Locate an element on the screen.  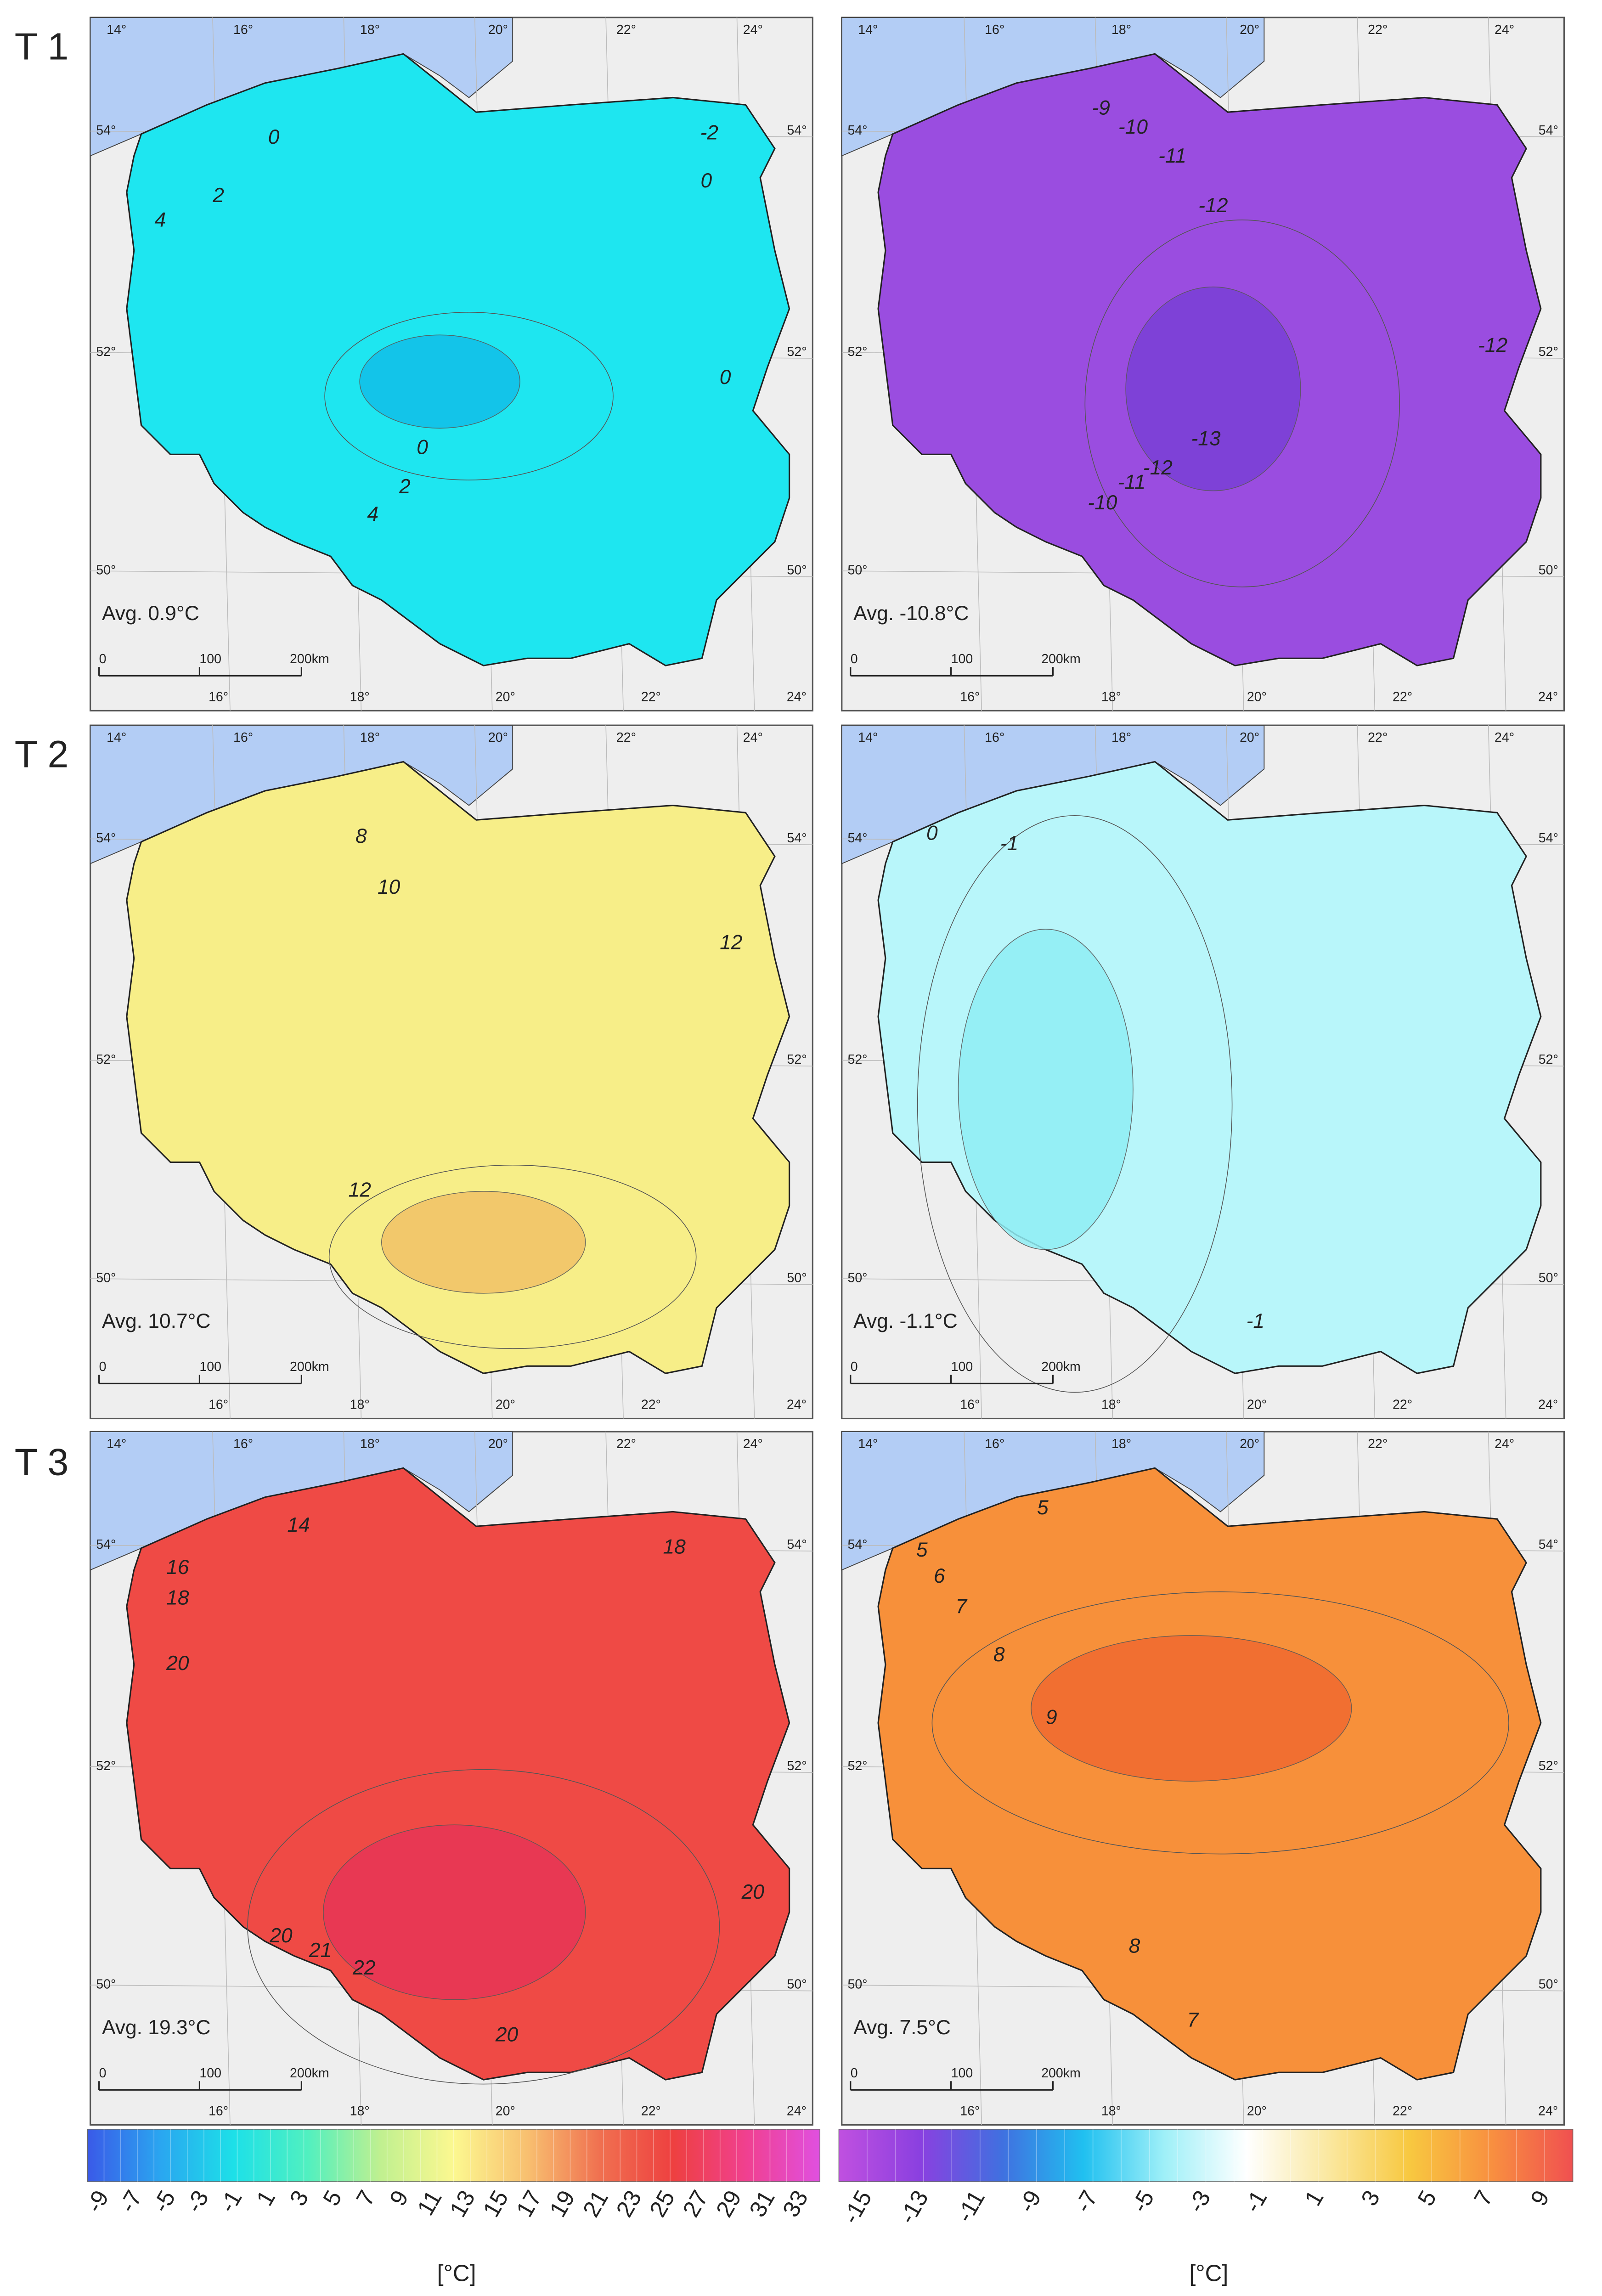
contour-label: 2 is located at coordinates (405, 486).